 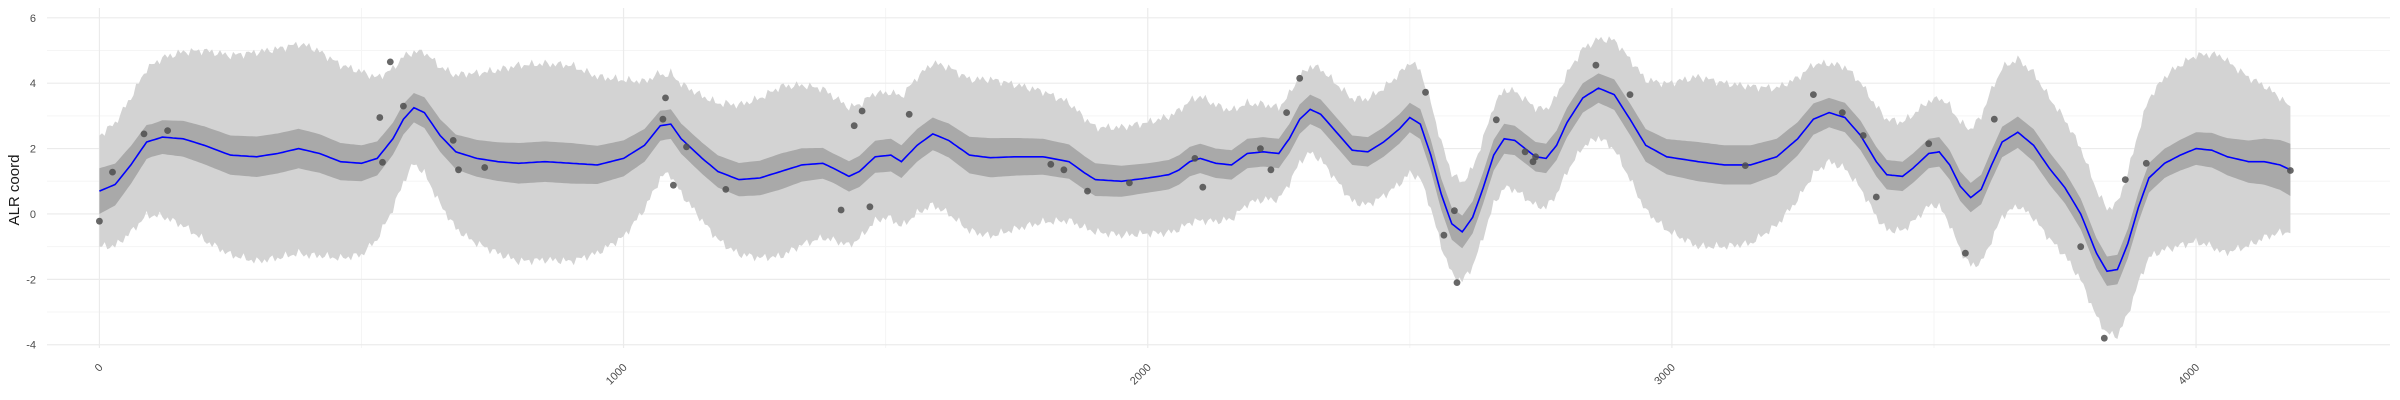 I want to click on y-tick-label: -4, so click(x=31, y=346).